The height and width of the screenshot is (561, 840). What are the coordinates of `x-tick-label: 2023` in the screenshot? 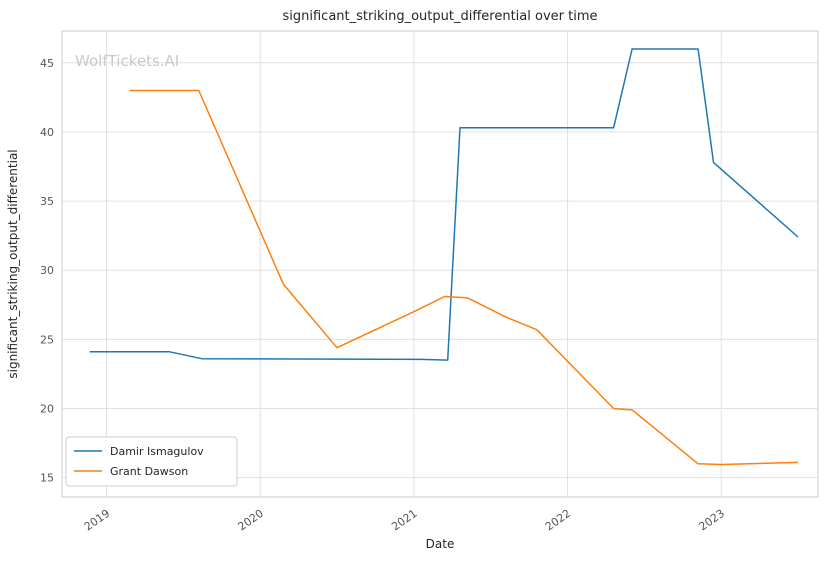 It's located at (712, 520).